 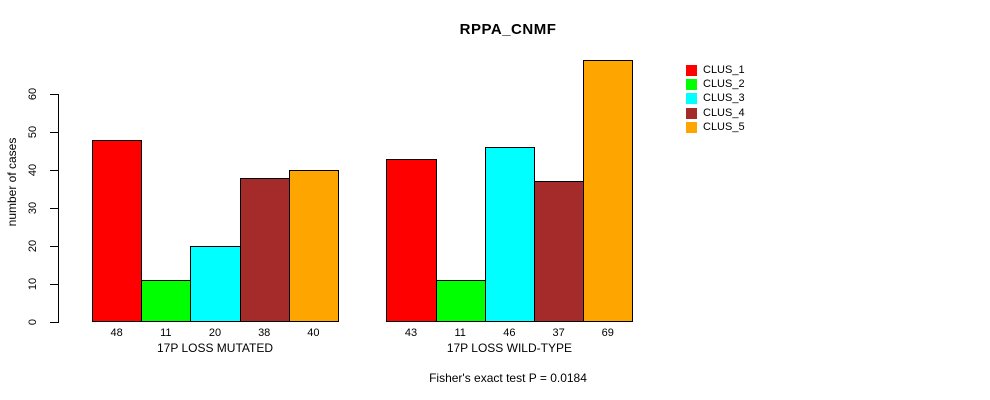 What do you see at coordinates (12, 182) in the screenshot?
I see `y-axis-label: number of cases` at bounding box center [12, 182].